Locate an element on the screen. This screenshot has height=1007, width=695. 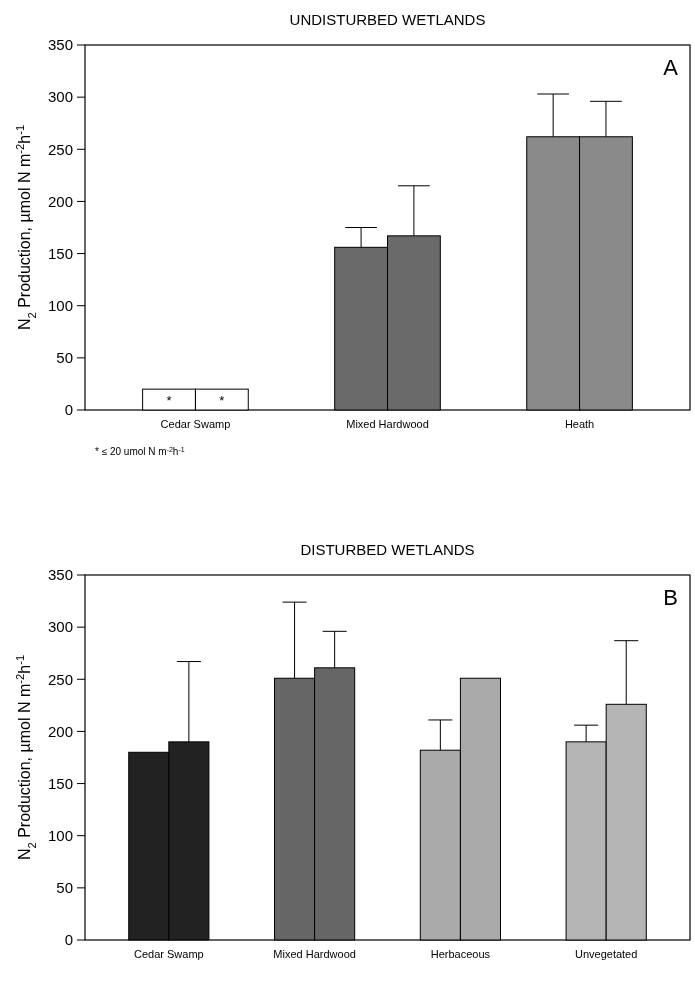
x-tick-label: Herbaceous is located at coordinates (460, 954).